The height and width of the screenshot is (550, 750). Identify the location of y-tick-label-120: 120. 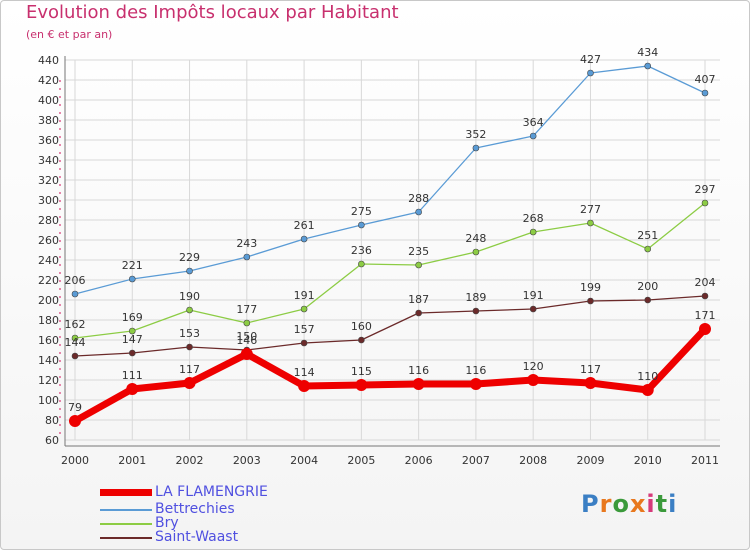
(48, 380).